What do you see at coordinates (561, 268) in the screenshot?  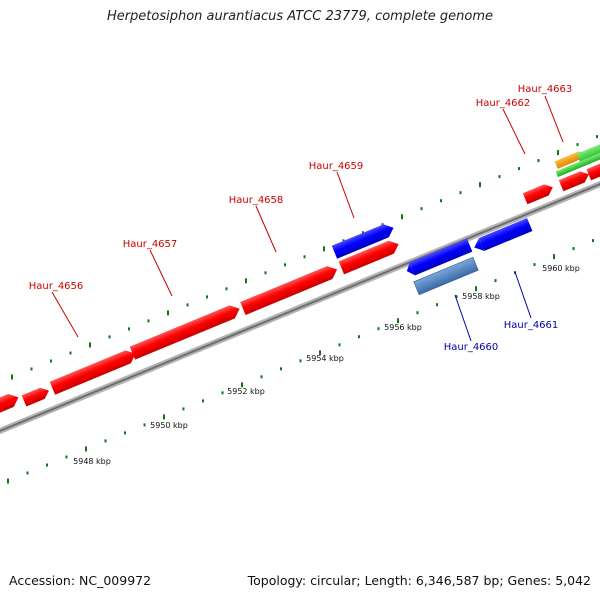 I see `scale-label: 5960 kbp` at bounding box center [561, 268].